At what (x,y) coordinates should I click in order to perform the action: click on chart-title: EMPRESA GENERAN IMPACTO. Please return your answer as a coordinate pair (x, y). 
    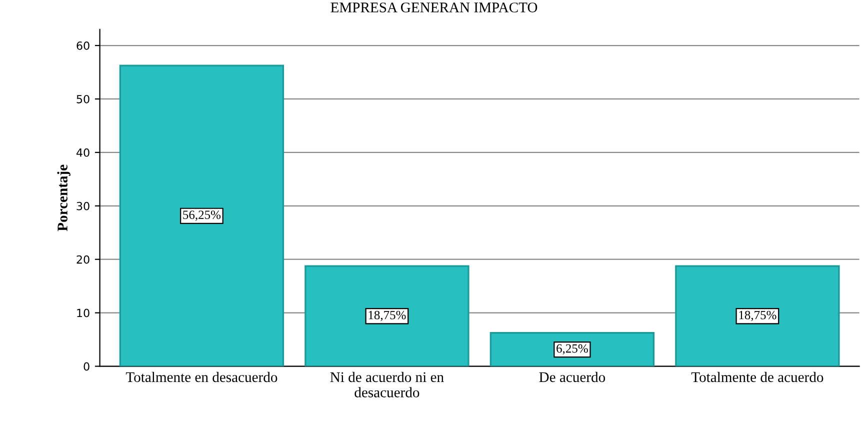
    Looking at the image, I should click on (434, 7).